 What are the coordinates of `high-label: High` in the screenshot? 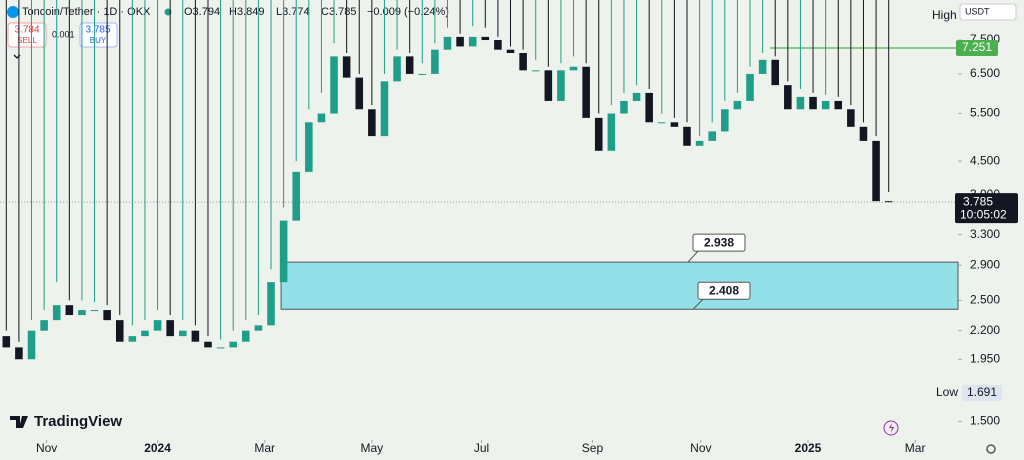 It's located at (944, 15).